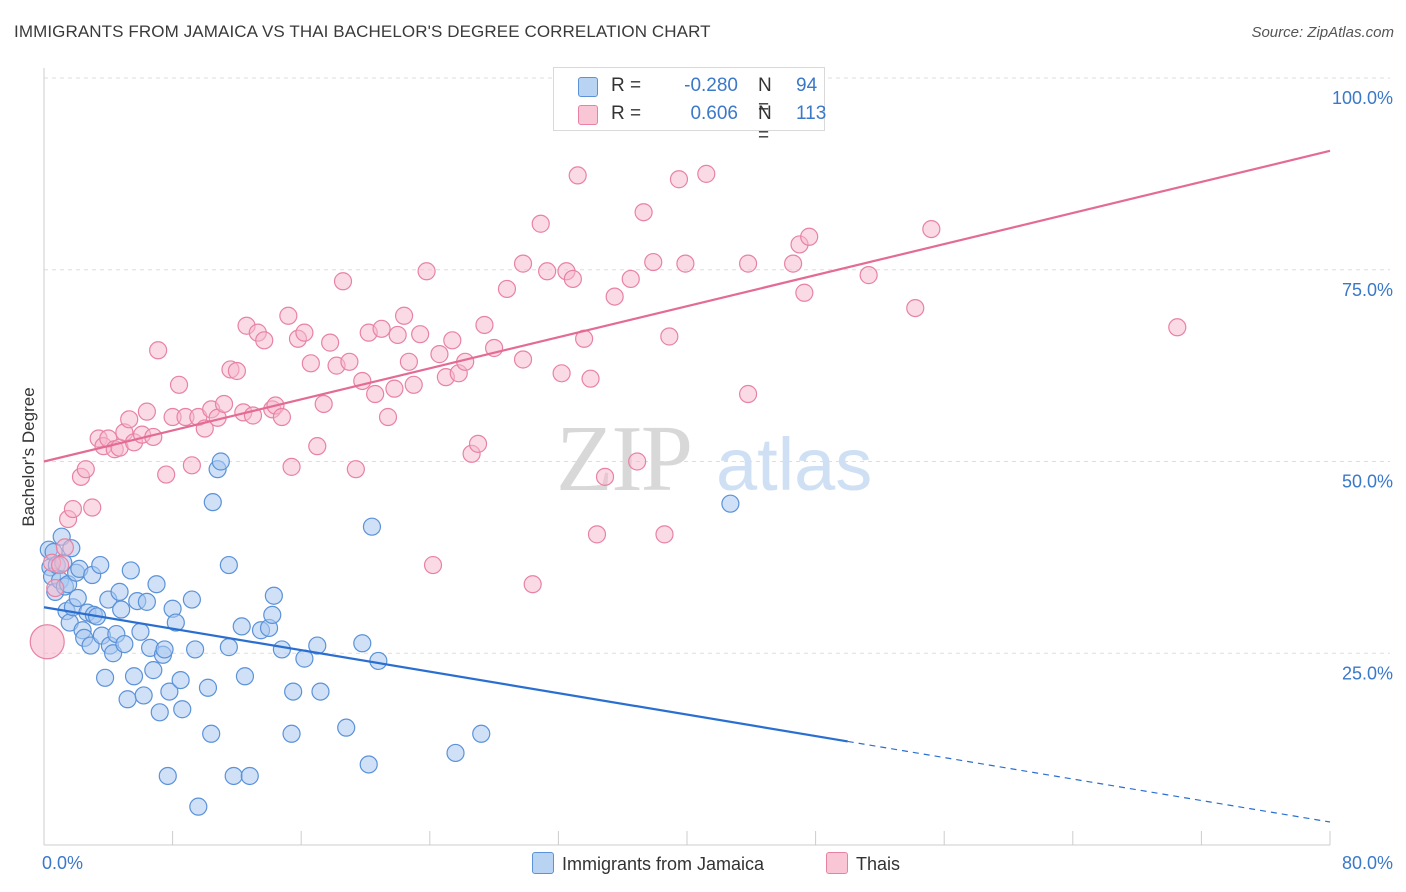  Describe the element at coordinates (28, 456) in the screenshot. I see `y-axis-label: Bachelor's Degree` at that location.